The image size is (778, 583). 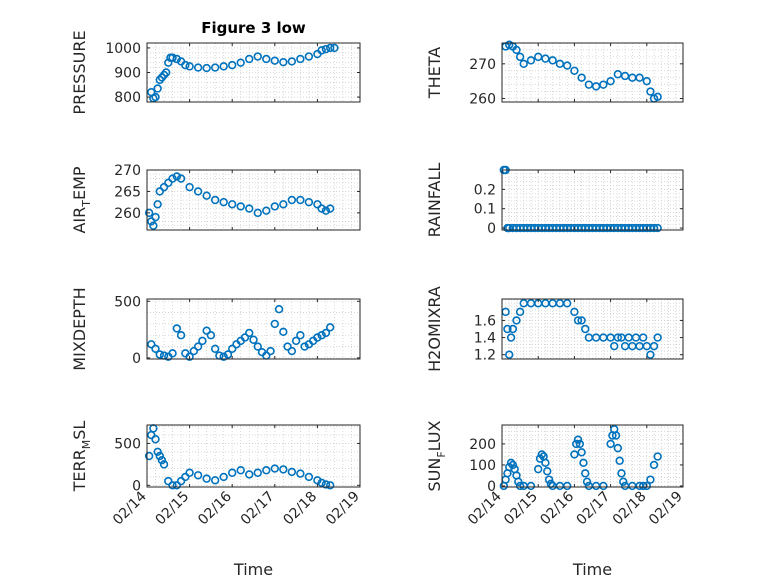 I want to click on rainfall-ytick-label: 0.2, so click(x=485, y=190).